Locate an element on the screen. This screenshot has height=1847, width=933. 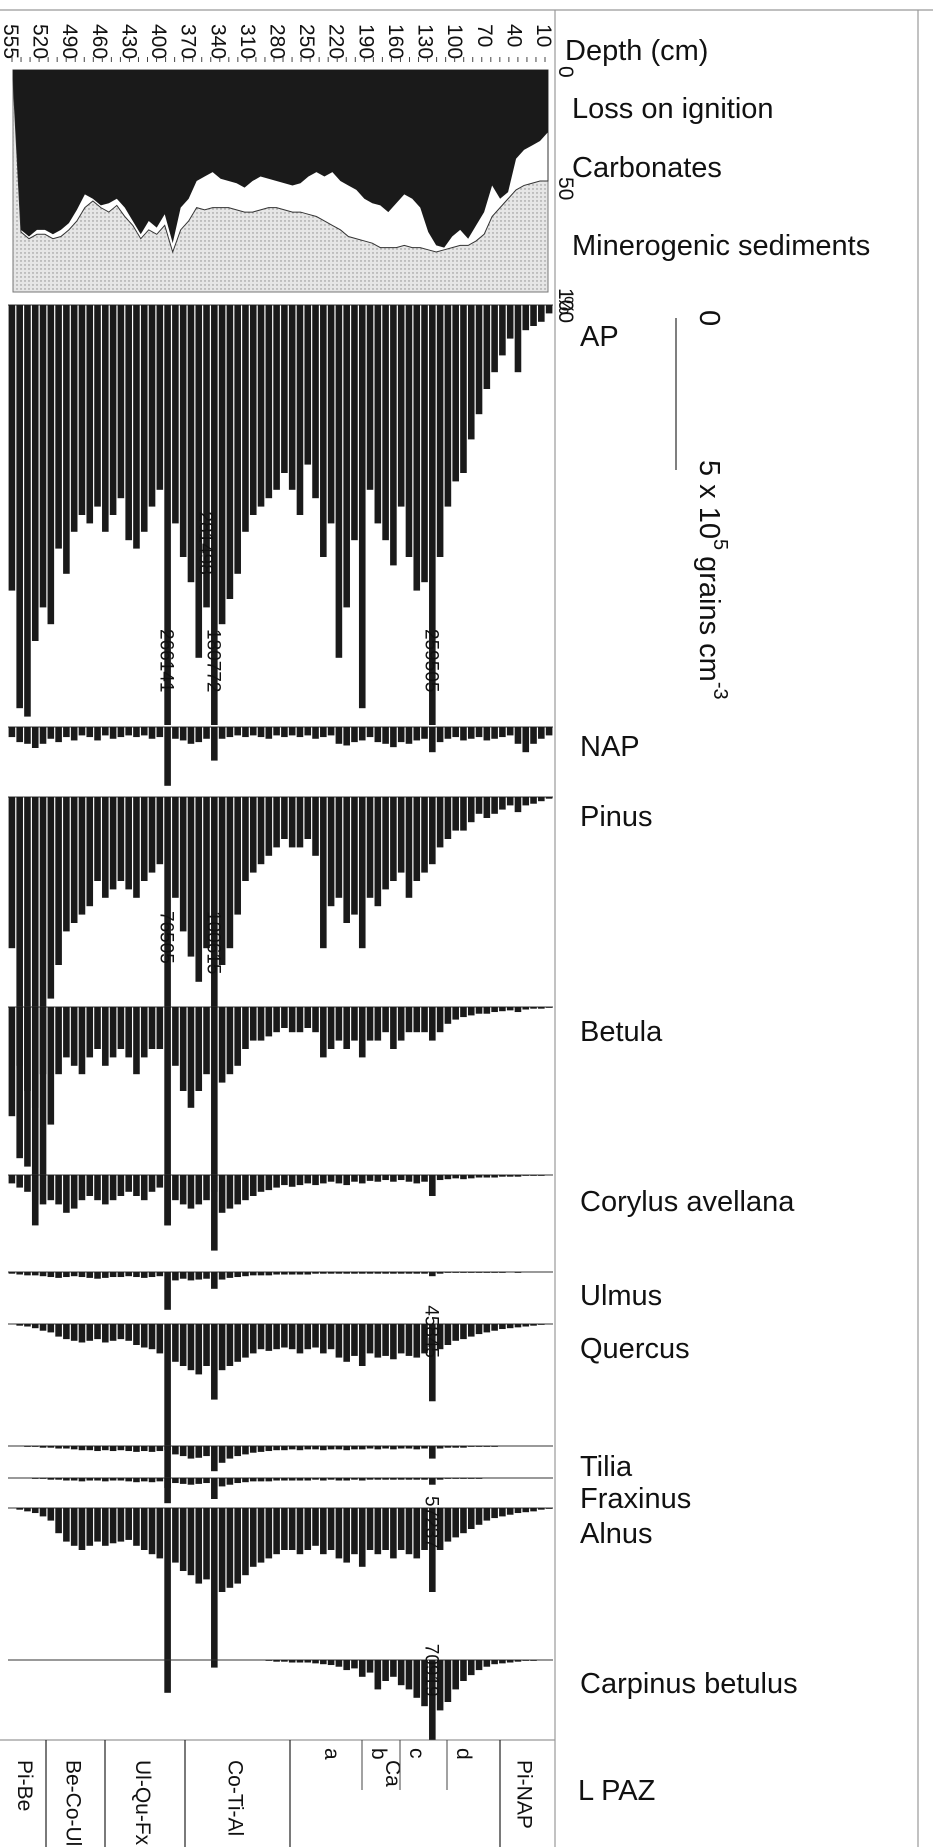
sediment-label-minerogenic: Minerogenic sediments is located at coordinates (721, 246).